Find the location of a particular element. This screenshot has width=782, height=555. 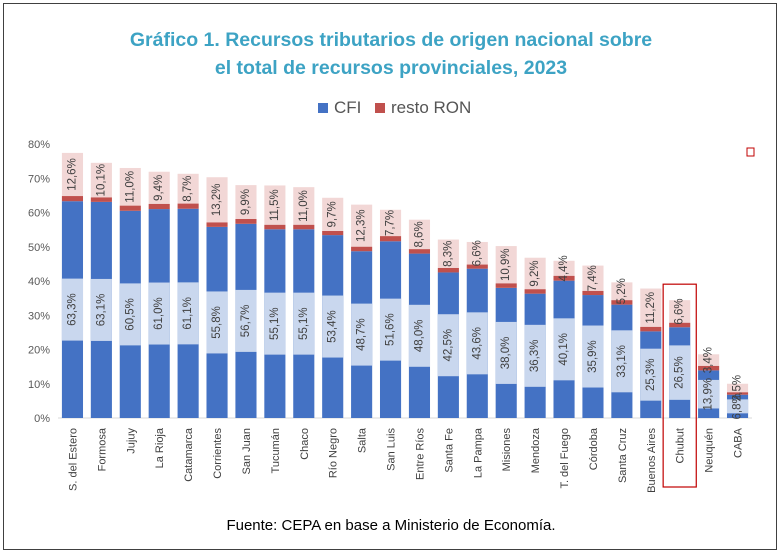

data-label-cfi: 55,8% is located at coordinates (217, 322).